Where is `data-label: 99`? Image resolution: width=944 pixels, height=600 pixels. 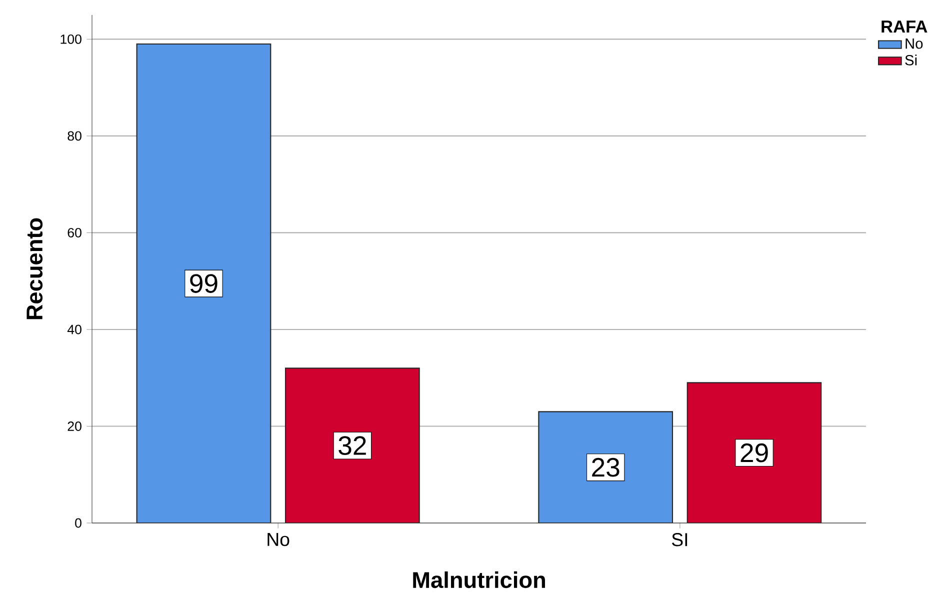 data-label: 99 is located at coordinates (204, 283).